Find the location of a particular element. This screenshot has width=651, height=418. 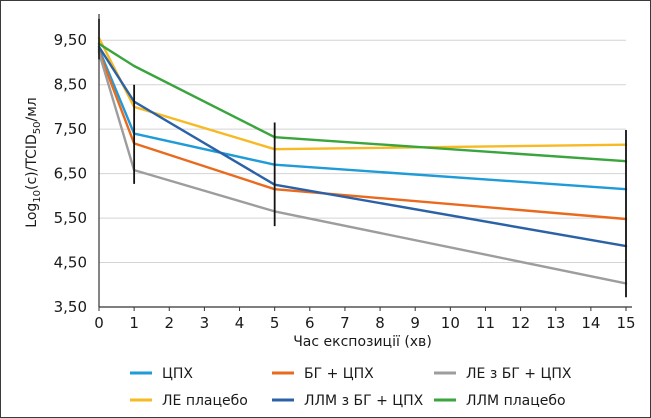

y-axis-label-base: Log is located at coordinates (32, 215).